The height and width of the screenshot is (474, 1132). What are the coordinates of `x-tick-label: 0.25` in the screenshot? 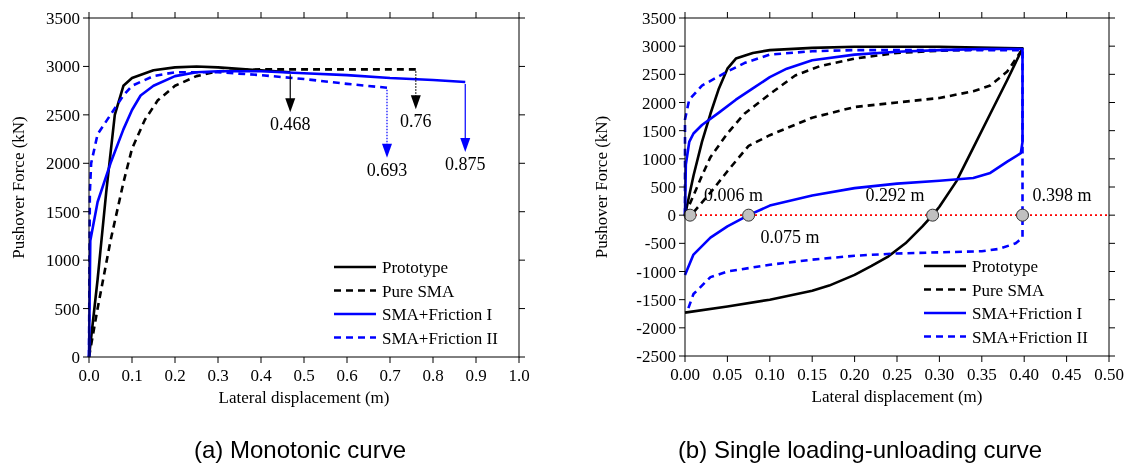 It's located at (897, 374).